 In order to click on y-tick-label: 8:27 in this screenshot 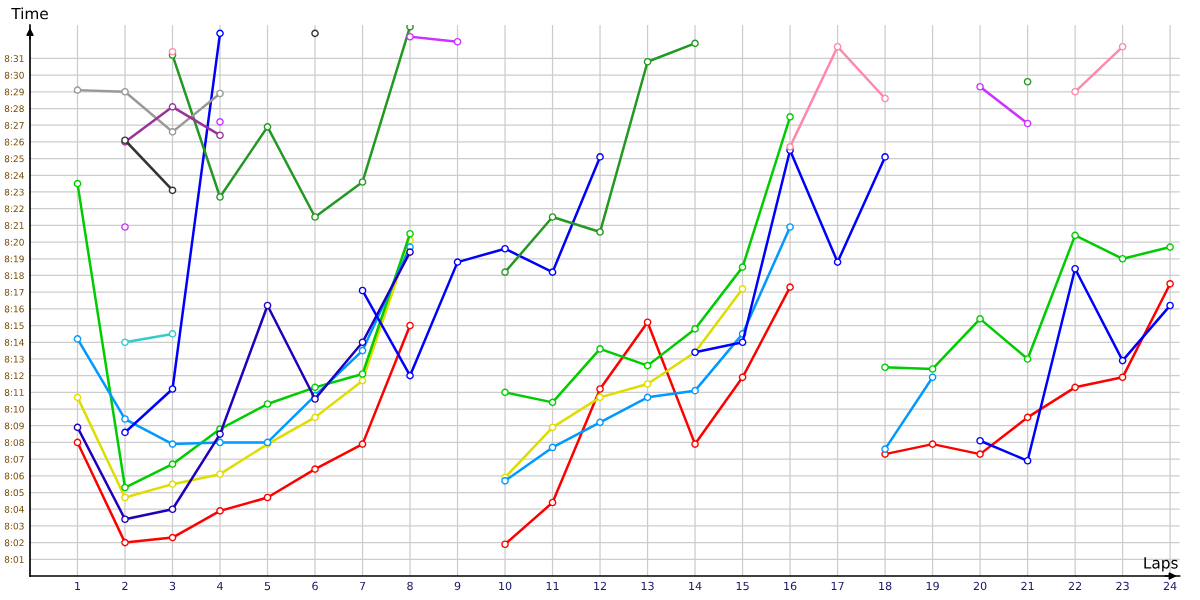, I will do `click(14, 125)`.